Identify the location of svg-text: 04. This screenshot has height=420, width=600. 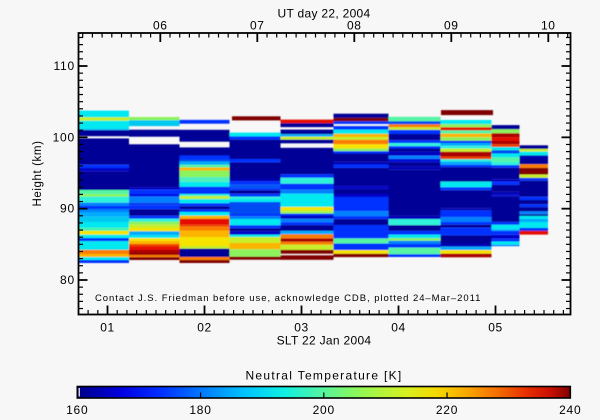
(398, 327).